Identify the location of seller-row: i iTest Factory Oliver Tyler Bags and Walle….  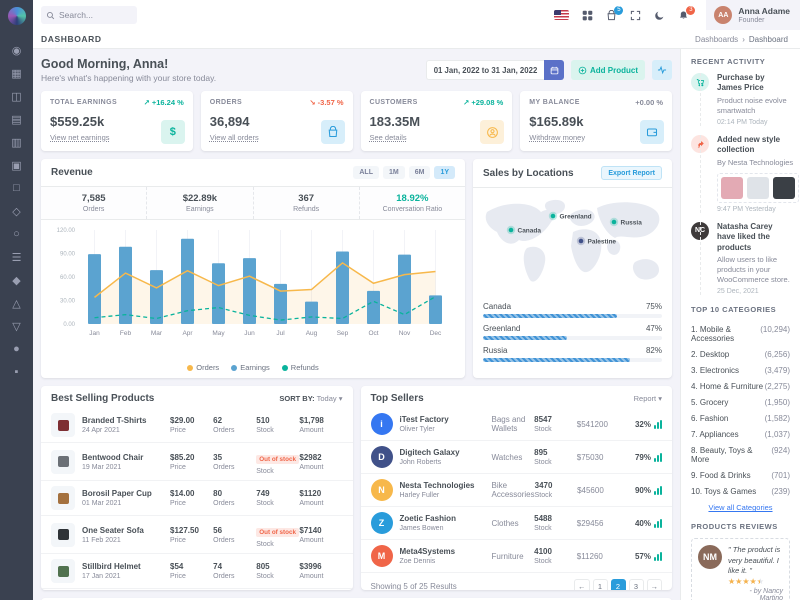
(517, 424).